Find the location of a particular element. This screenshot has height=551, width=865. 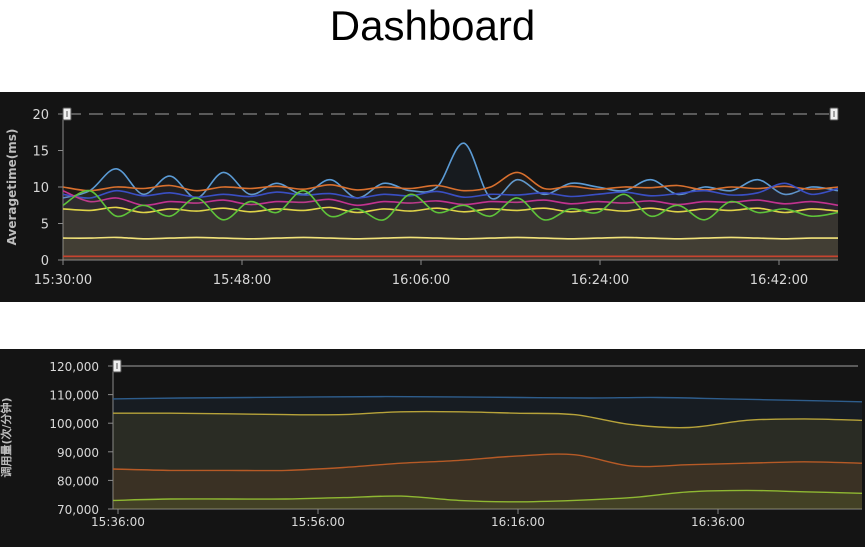

y-tick-label: 20 is located at coordinates (40, 115).